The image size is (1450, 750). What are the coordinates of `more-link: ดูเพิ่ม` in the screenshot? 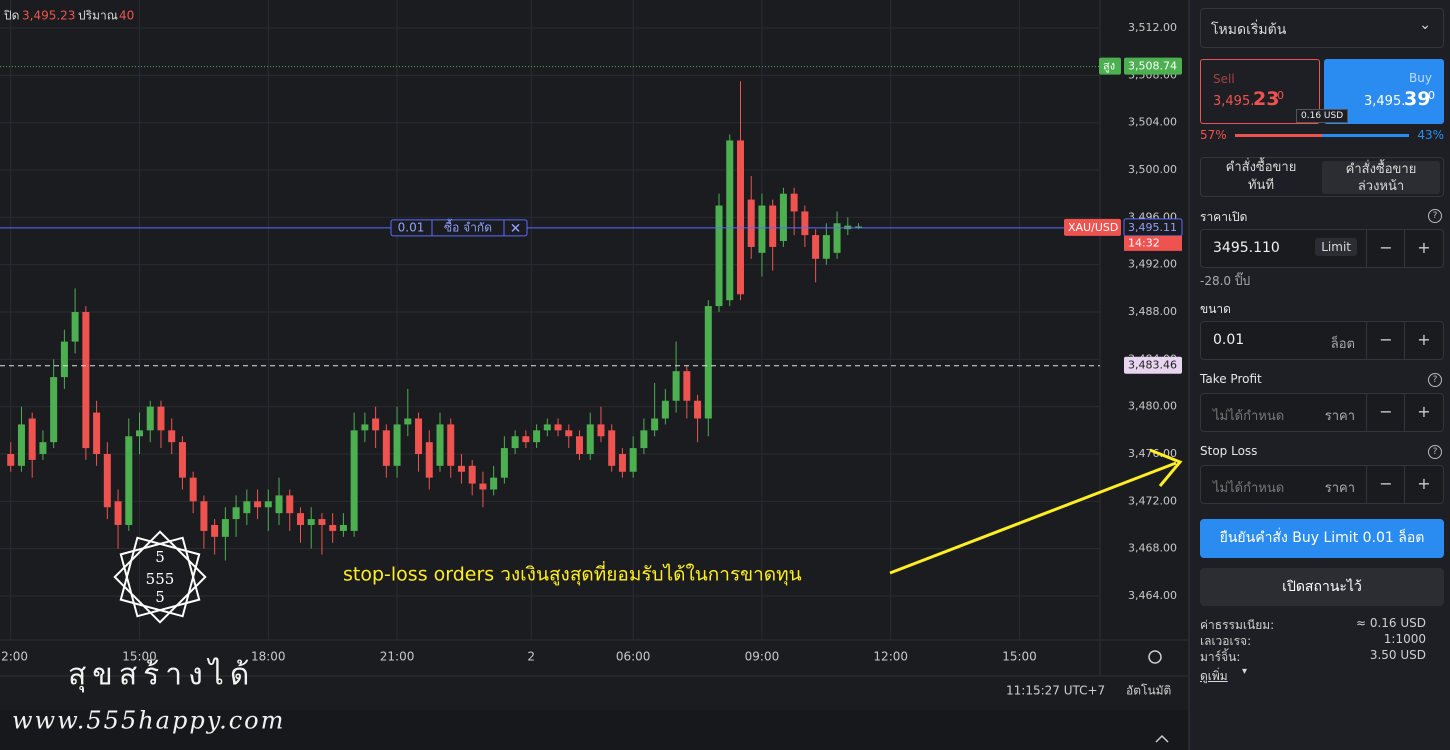 It's located at (1214, 676).